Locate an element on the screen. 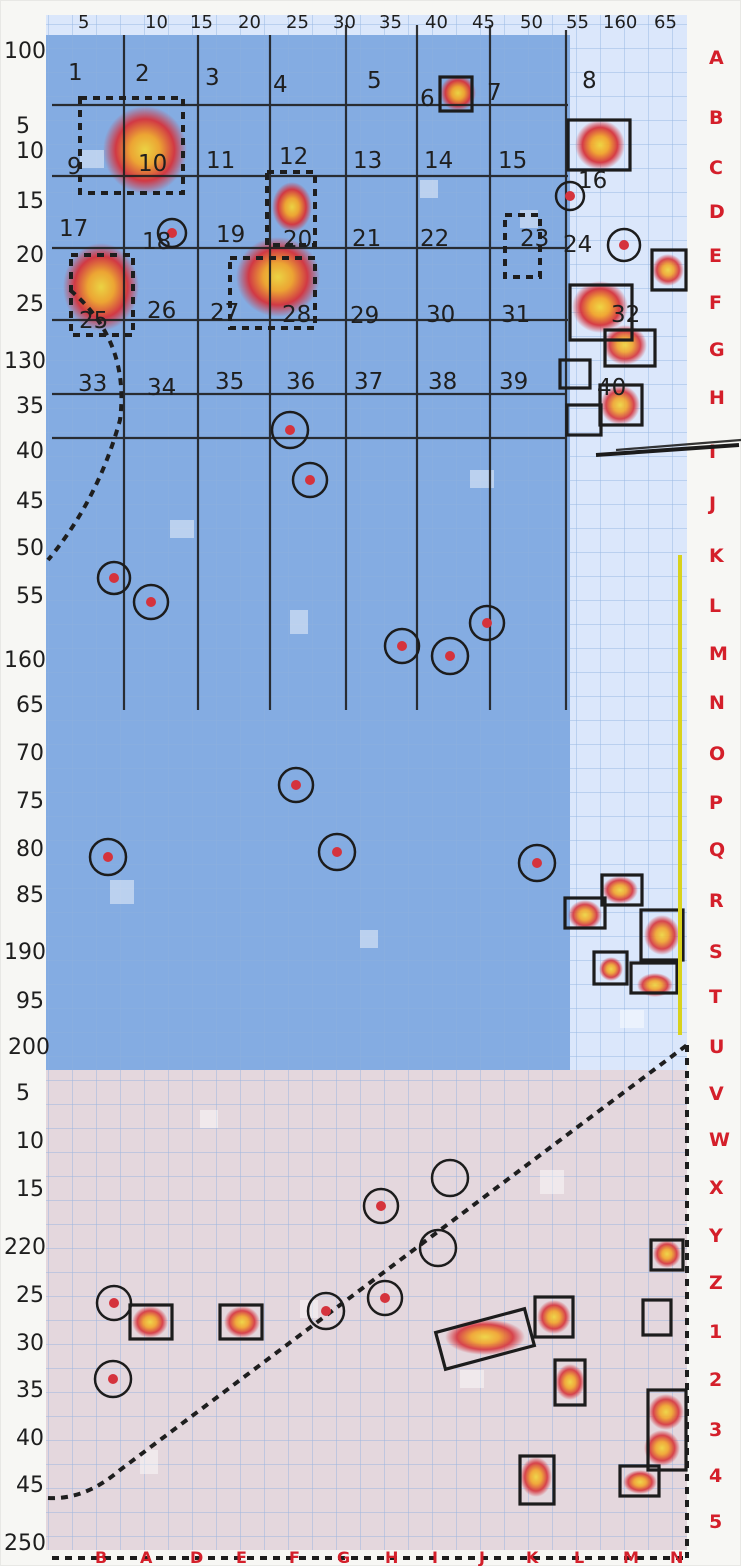 The height and width of the screenshot is (1566, 741). cell-label-40: 40 is located at coordinates (611, 388).